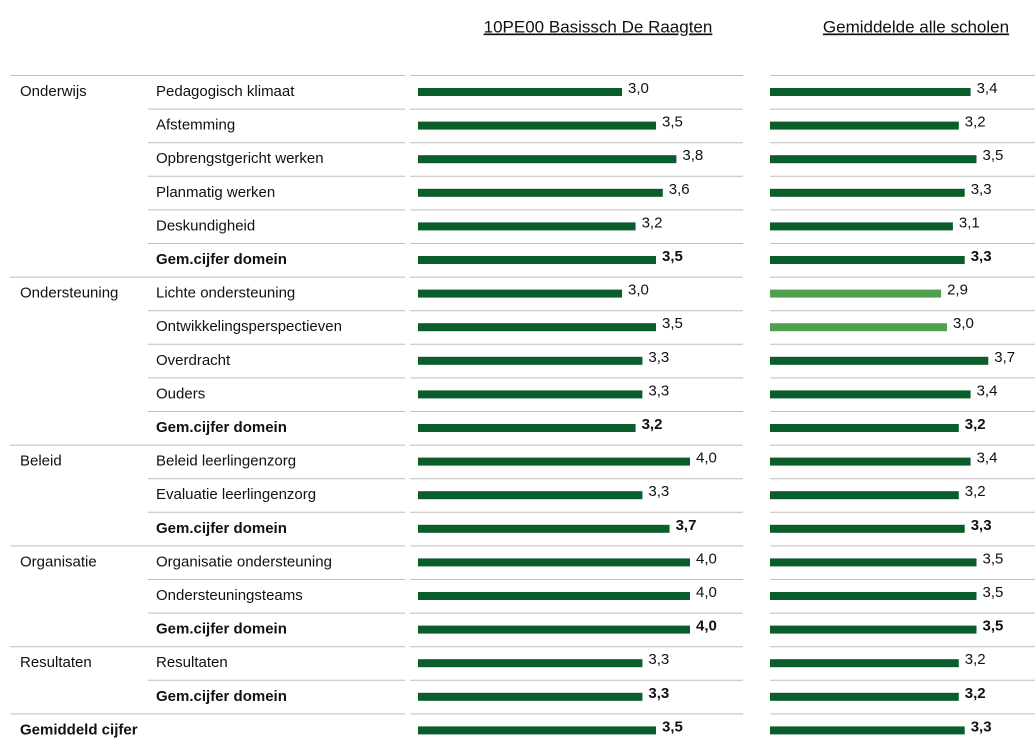  What do you see at coordinates (679, 189) in the screenshot?
I see `value-label: 3,6` at bounding box center [679, 189].